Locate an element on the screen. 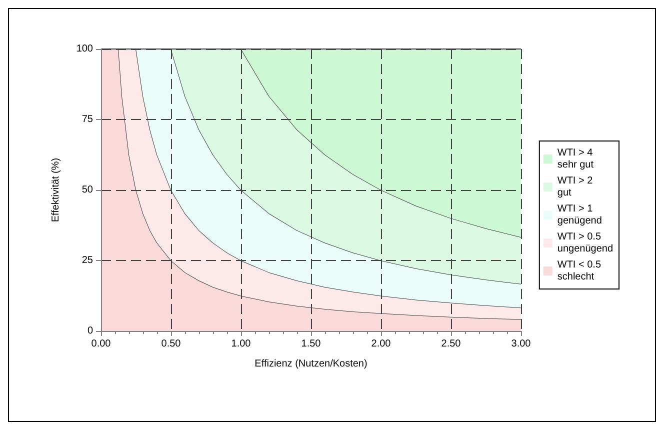 This screenshot has height=430, width=664. legend-label: WTI < 0.5 schlecht is located at coordinates (579, 271).